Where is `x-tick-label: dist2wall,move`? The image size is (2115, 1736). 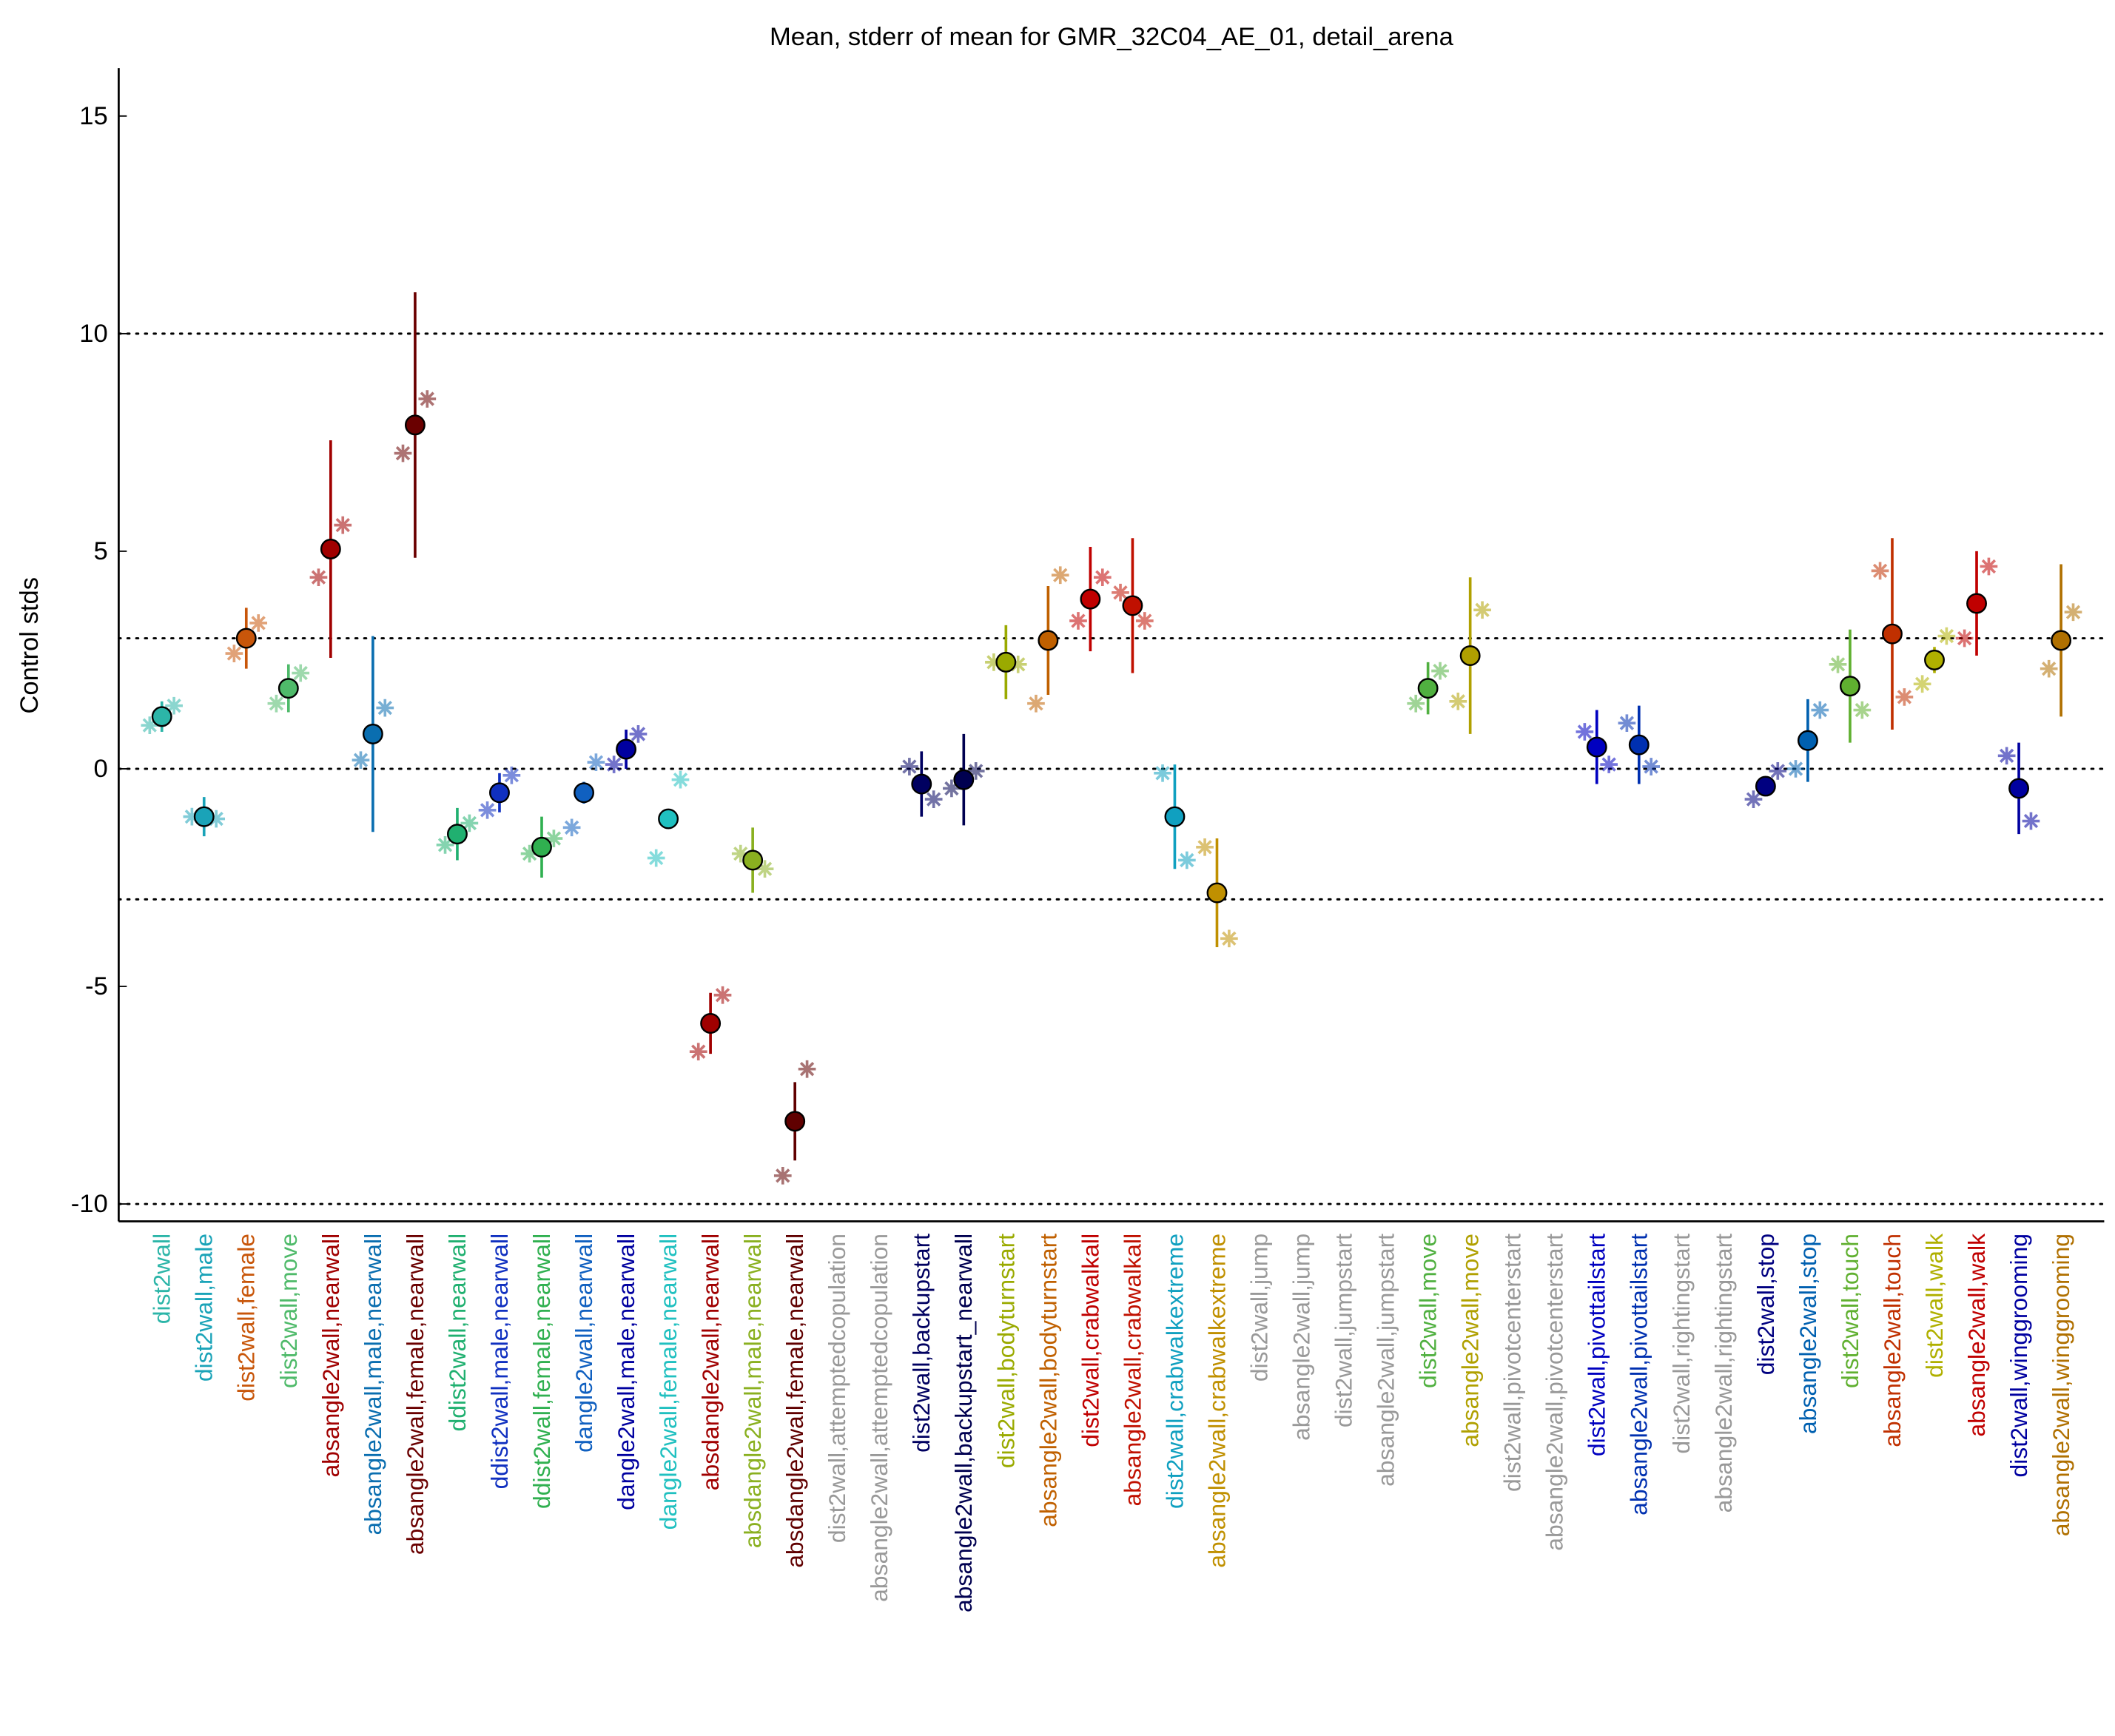
x-tick-label: dist2wall,move is located at coordinates (1428, 1311).